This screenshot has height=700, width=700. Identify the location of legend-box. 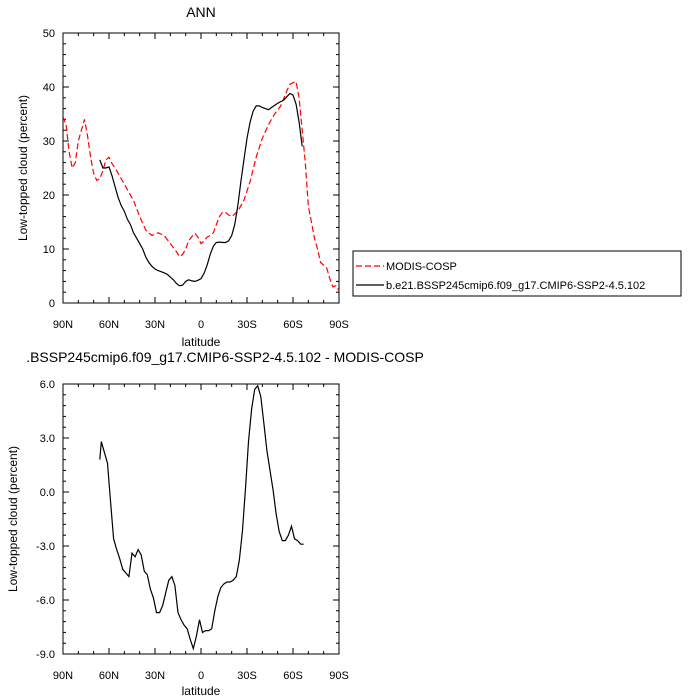
(517, 273).